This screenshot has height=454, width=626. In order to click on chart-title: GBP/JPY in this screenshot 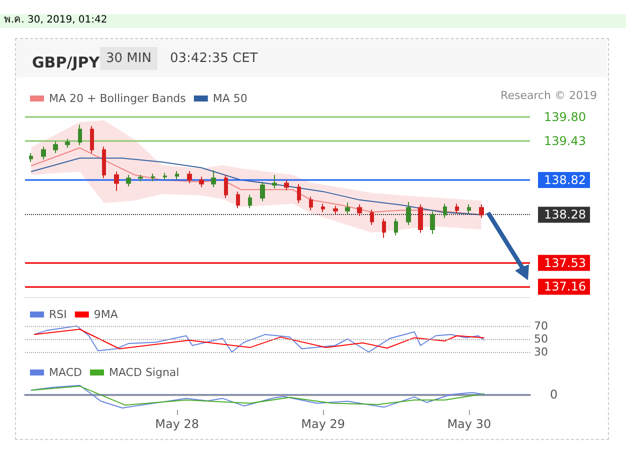, I will do `click(66, 63)`.